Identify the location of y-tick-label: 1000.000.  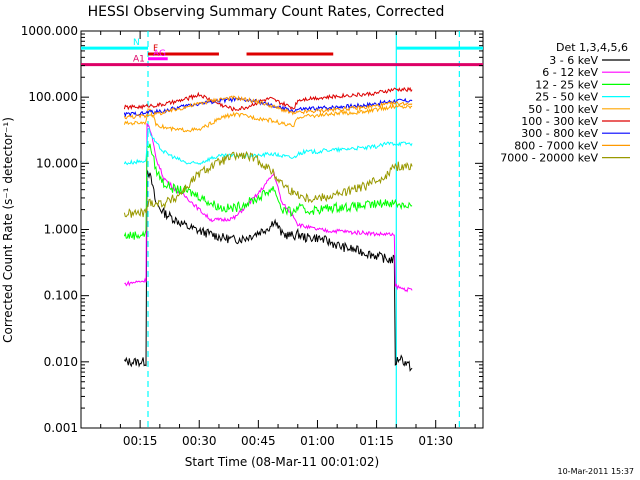
(49, 31).